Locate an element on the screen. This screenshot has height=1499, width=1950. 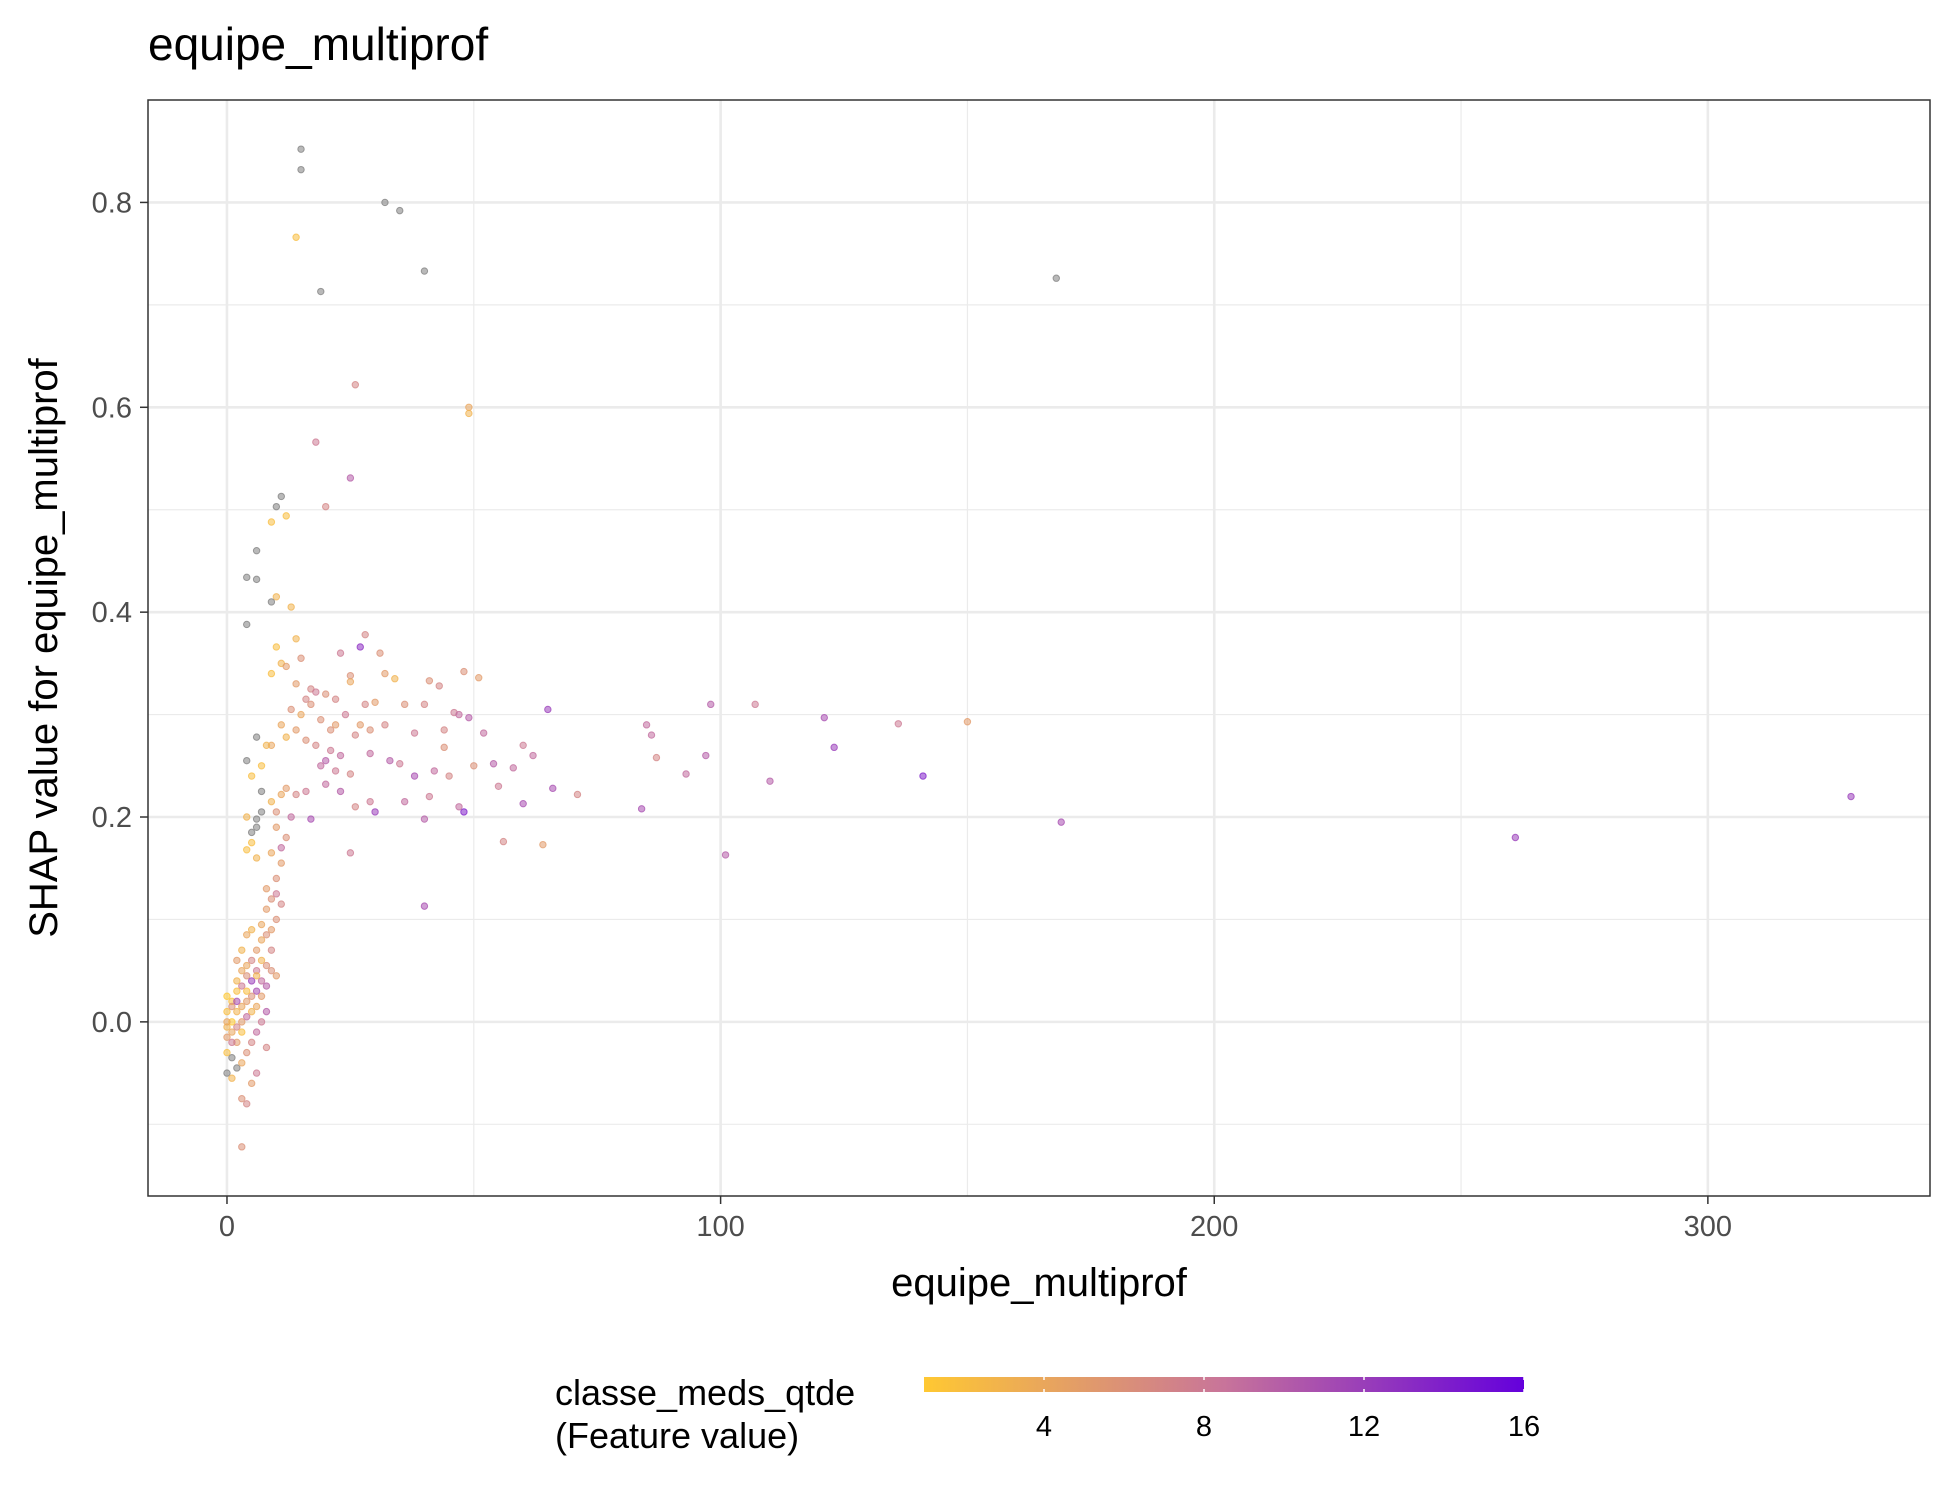
x-axis-title: equipe_multiprof is located at coordinates (1039, 1283).